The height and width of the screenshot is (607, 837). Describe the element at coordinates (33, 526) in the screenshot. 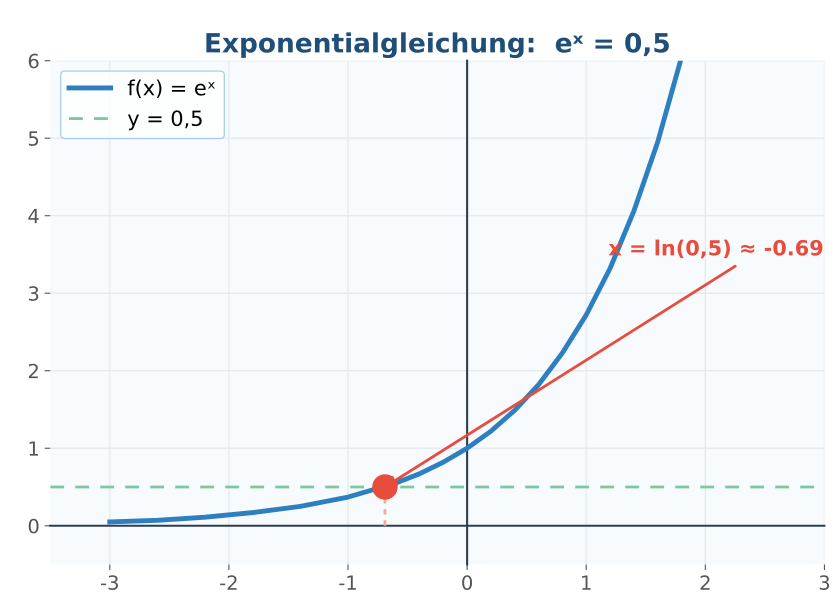

I see `y-tick-label: 0` at that location.